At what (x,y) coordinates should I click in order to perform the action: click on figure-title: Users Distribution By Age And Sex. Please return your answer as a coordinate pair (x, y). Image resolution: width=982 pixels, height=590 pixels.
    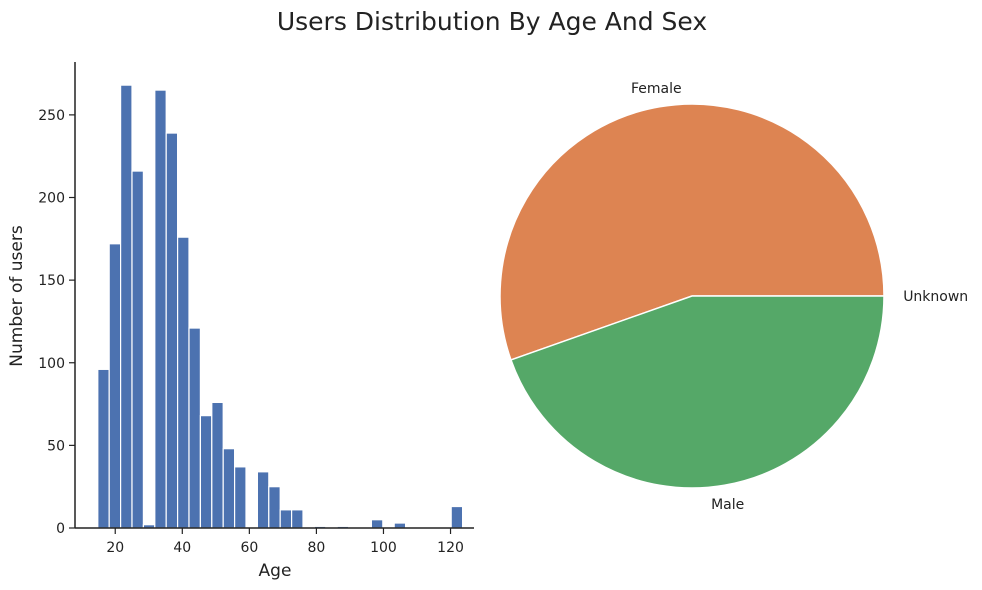
    Looking at the image, I should click on (492, 21).